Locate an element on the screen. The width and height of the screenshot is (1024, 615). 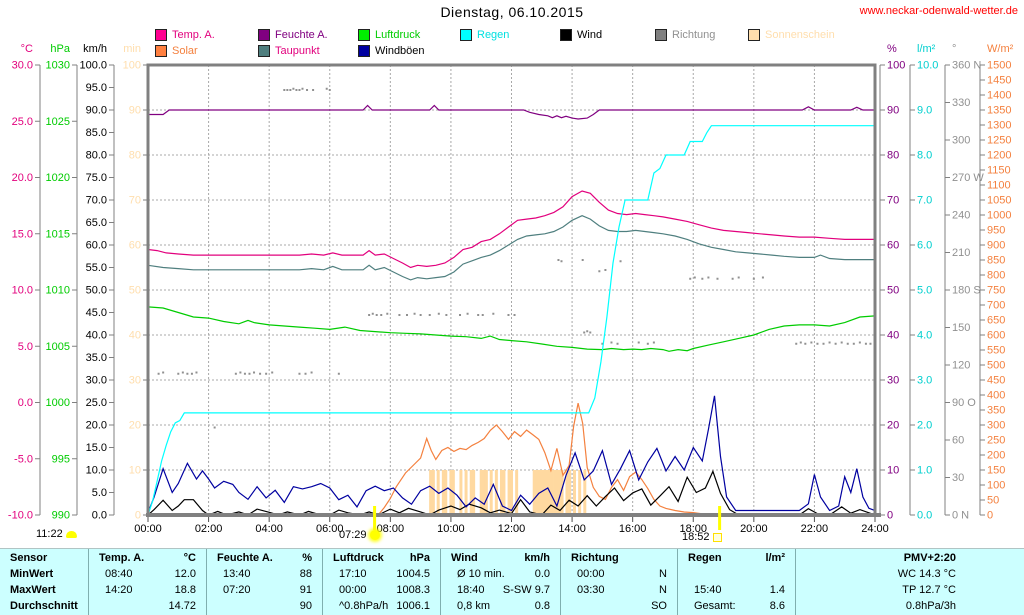
y-tick-label: 90 is located at coordinates (135, 111).